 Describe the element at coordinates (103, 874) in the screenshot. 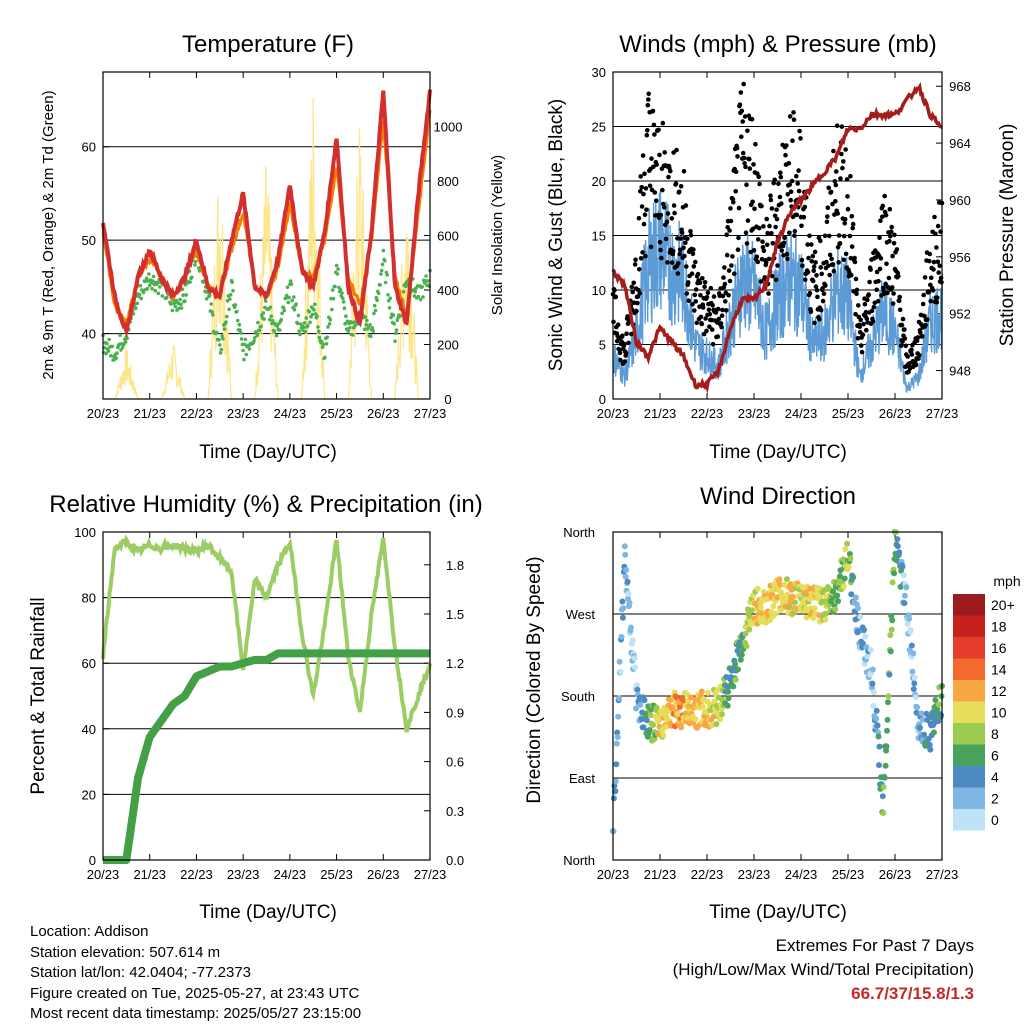

I see `x-tick-label: 20/23` at that location.